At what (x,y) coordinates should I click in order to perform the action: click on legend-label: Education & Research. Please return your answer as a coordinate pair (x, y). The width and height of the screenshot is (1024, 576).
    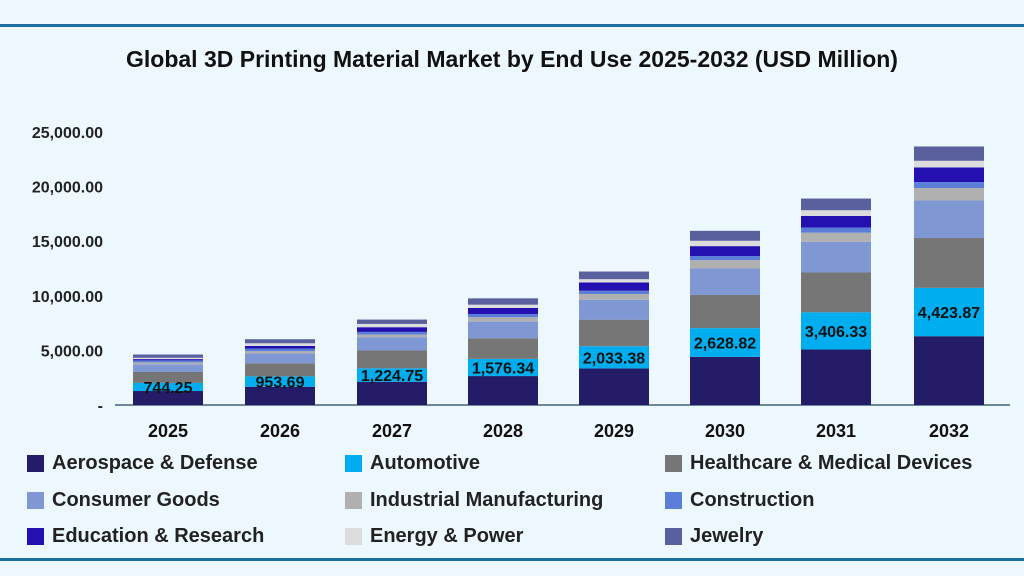
    Looking at the image, I should click on (158, 536).